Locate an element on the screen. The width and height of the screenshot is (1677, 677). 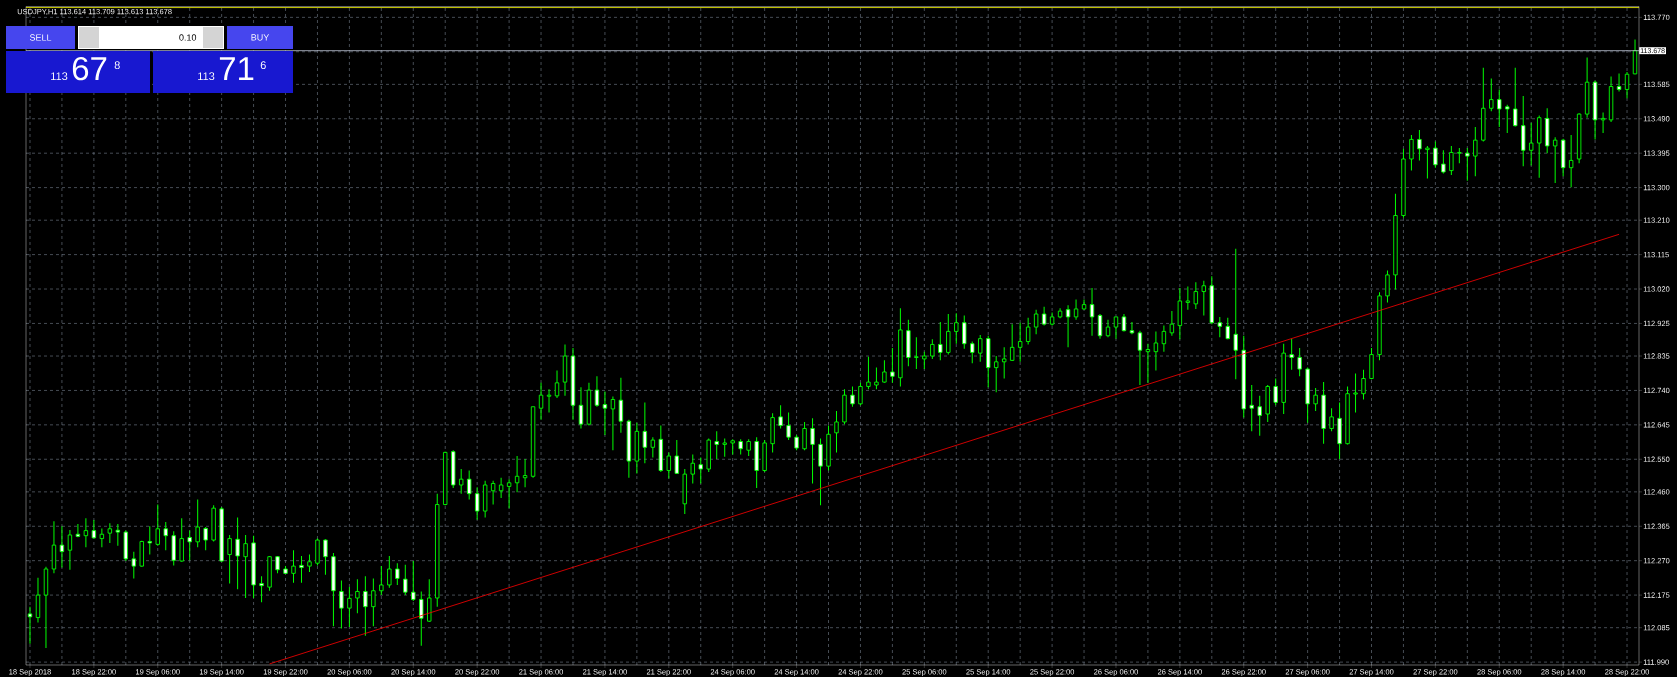
annotation: 0.10 is located at coordinates (188, 37).